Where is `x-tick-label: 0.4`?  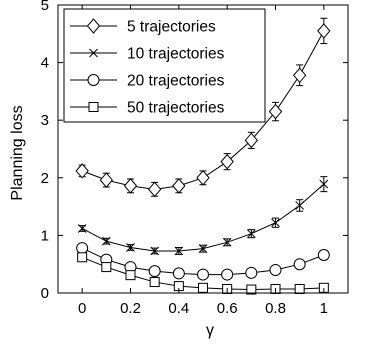 x-tick-label: 0.4 is located at coordinates (178, 308).